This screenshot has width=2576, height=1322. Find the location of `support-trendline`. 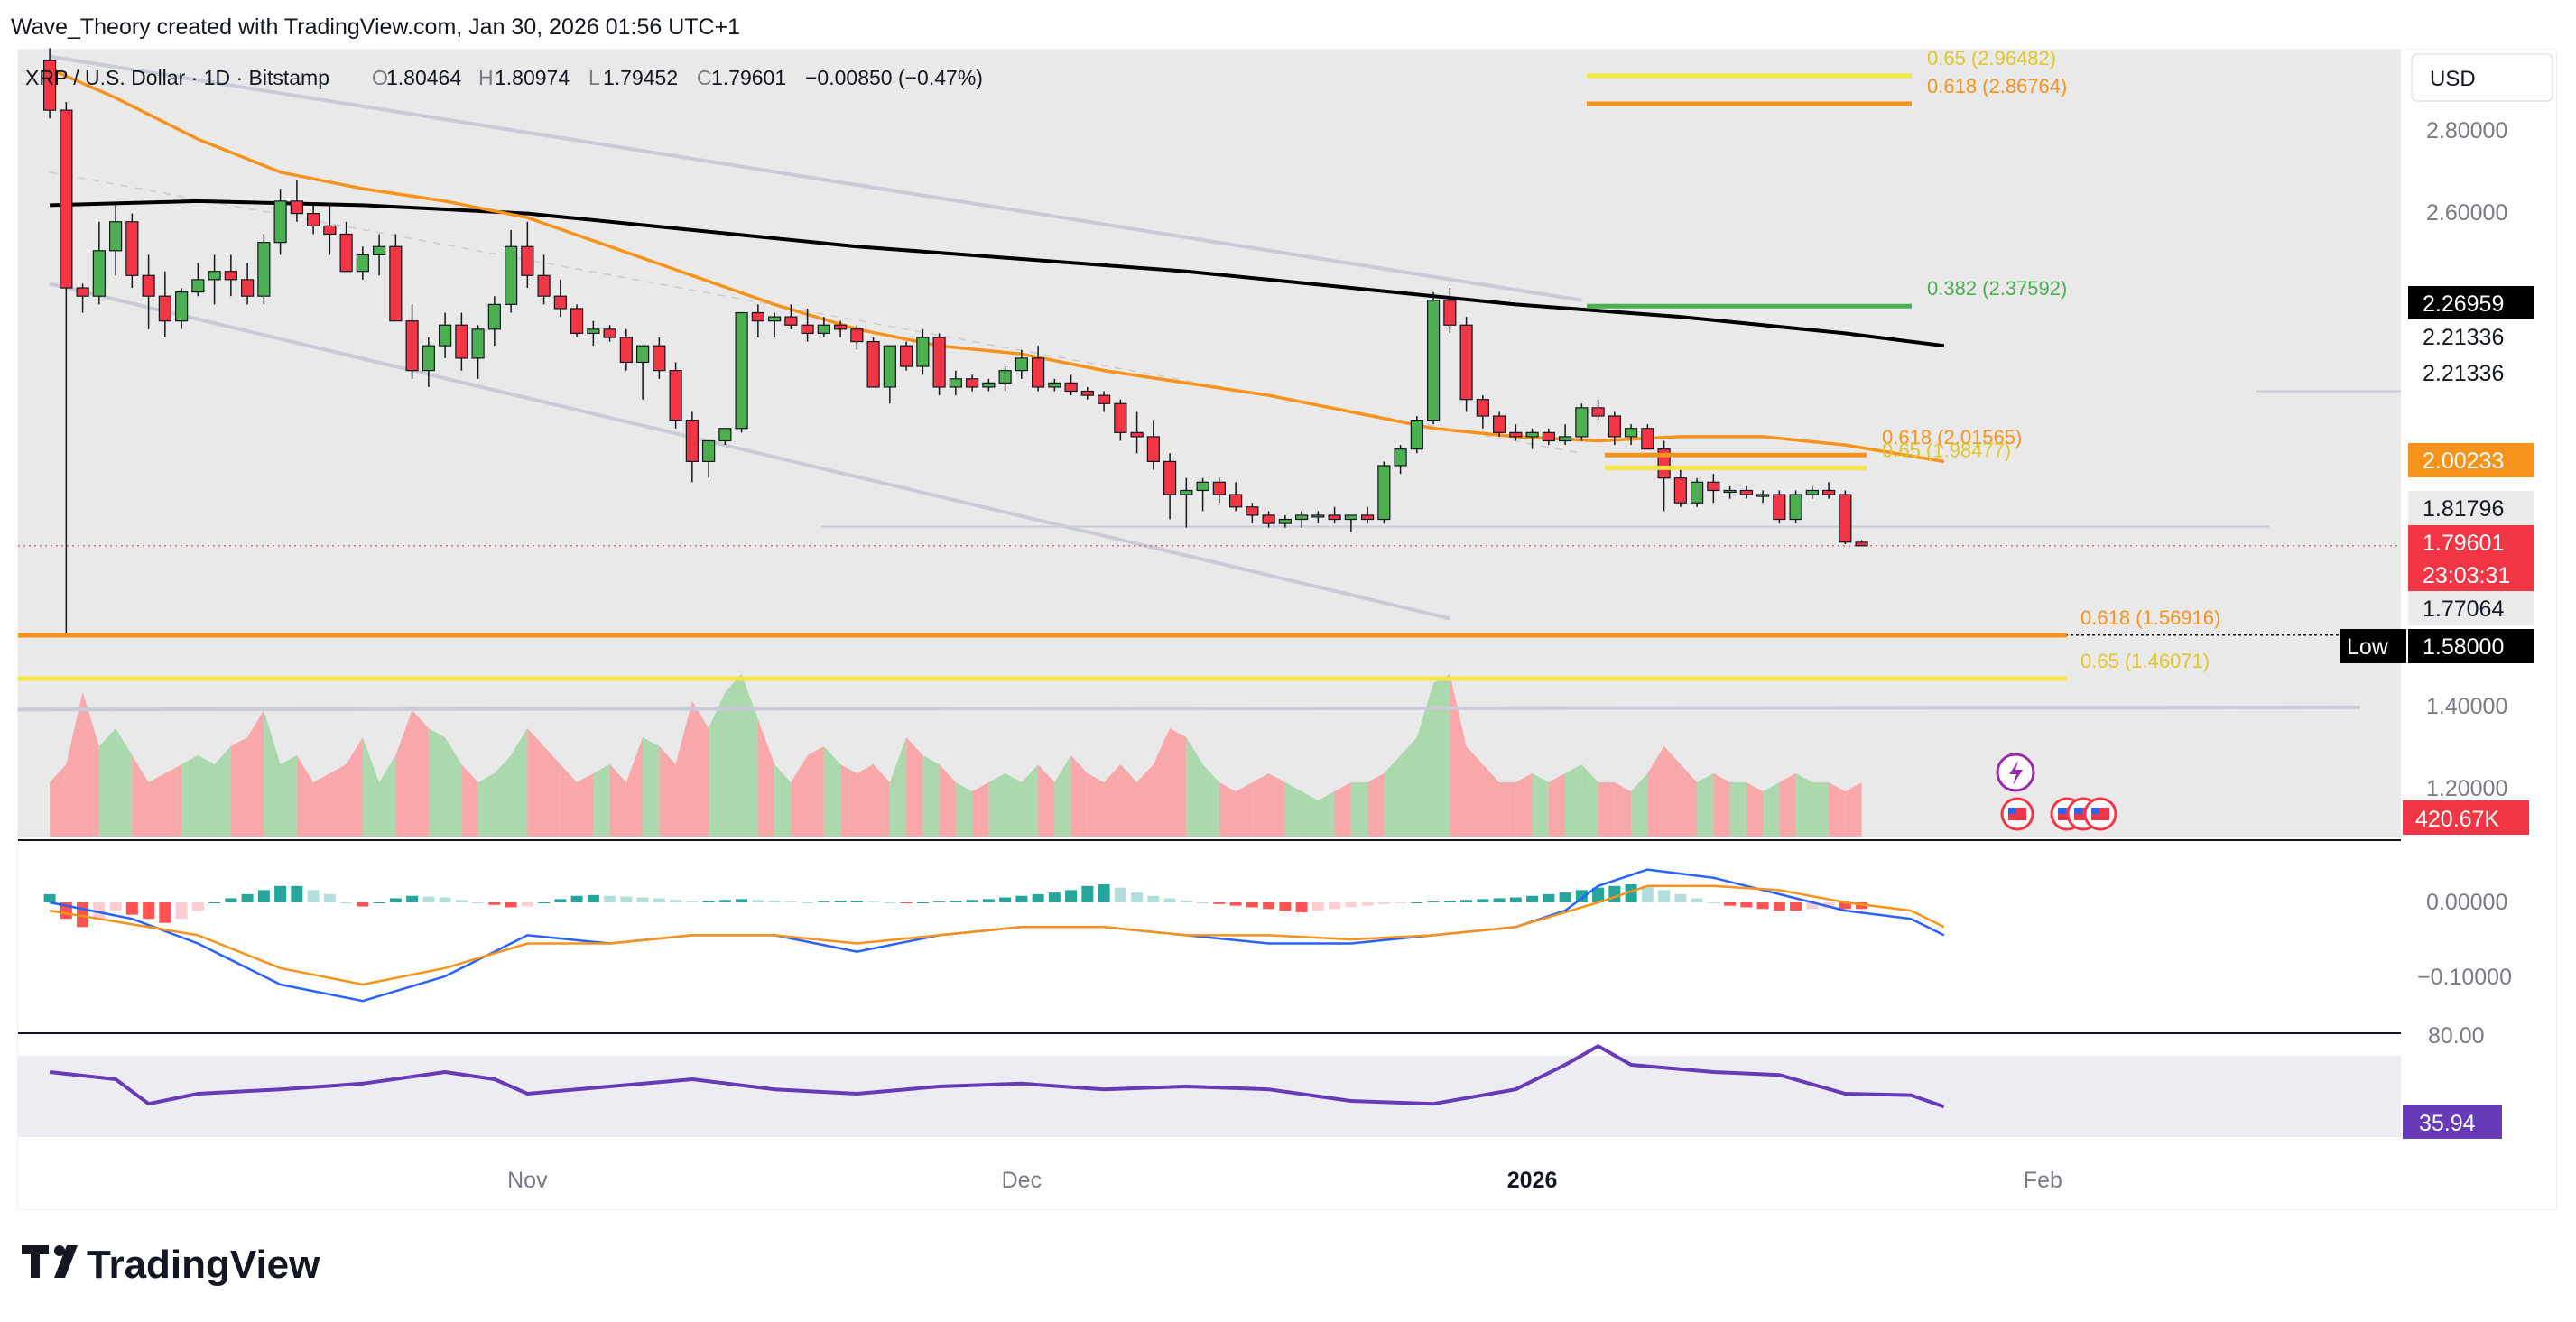

support-trendline is located at coordinates (1189, 708).